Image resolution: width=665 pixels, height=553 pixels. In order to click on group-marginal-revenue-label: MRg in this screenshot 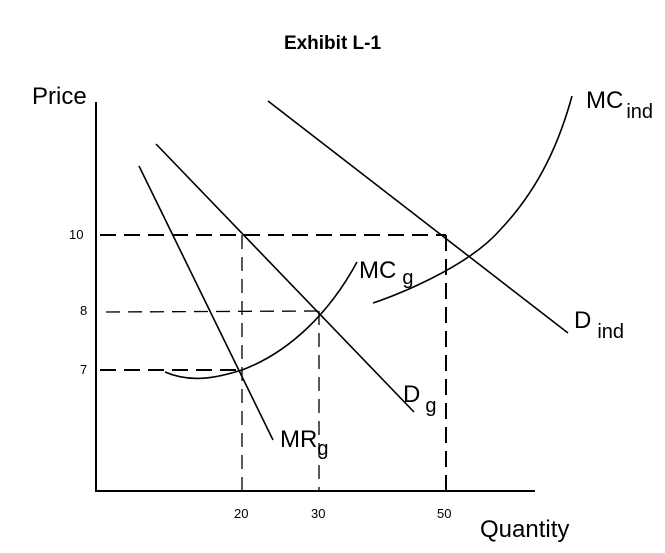, I will do `click(304, 443)`.